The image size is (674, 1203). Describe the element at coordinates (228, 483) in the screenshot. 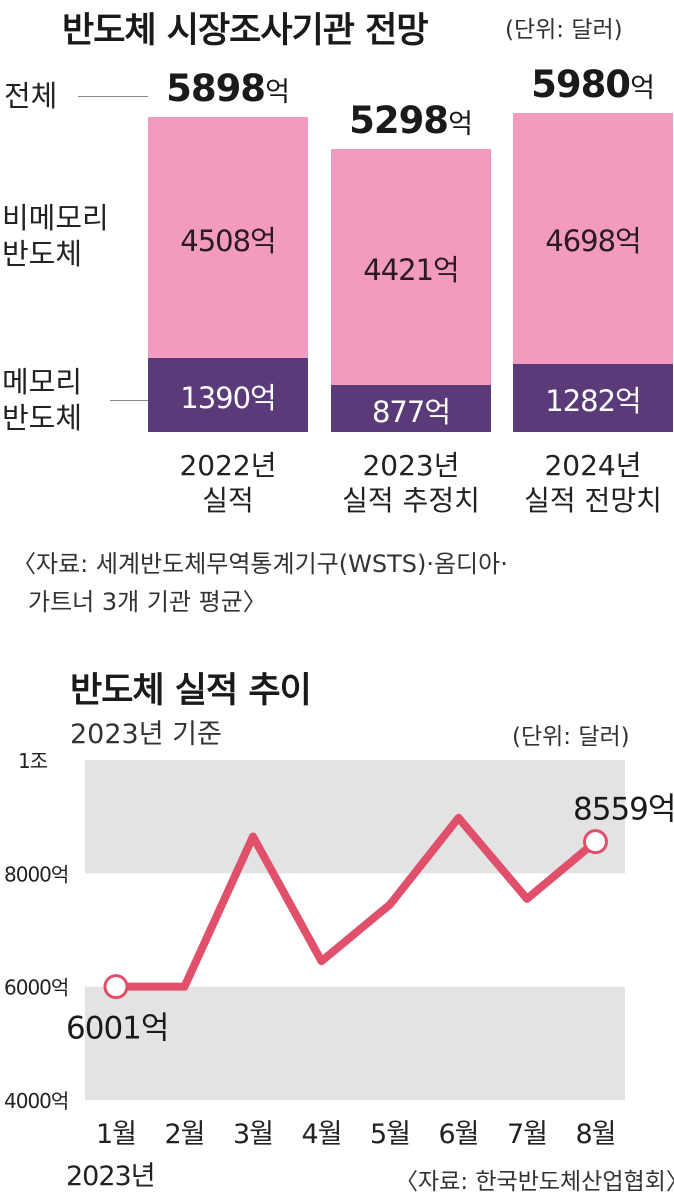

I see `bar-category-label: 2022년 실적` at that location.